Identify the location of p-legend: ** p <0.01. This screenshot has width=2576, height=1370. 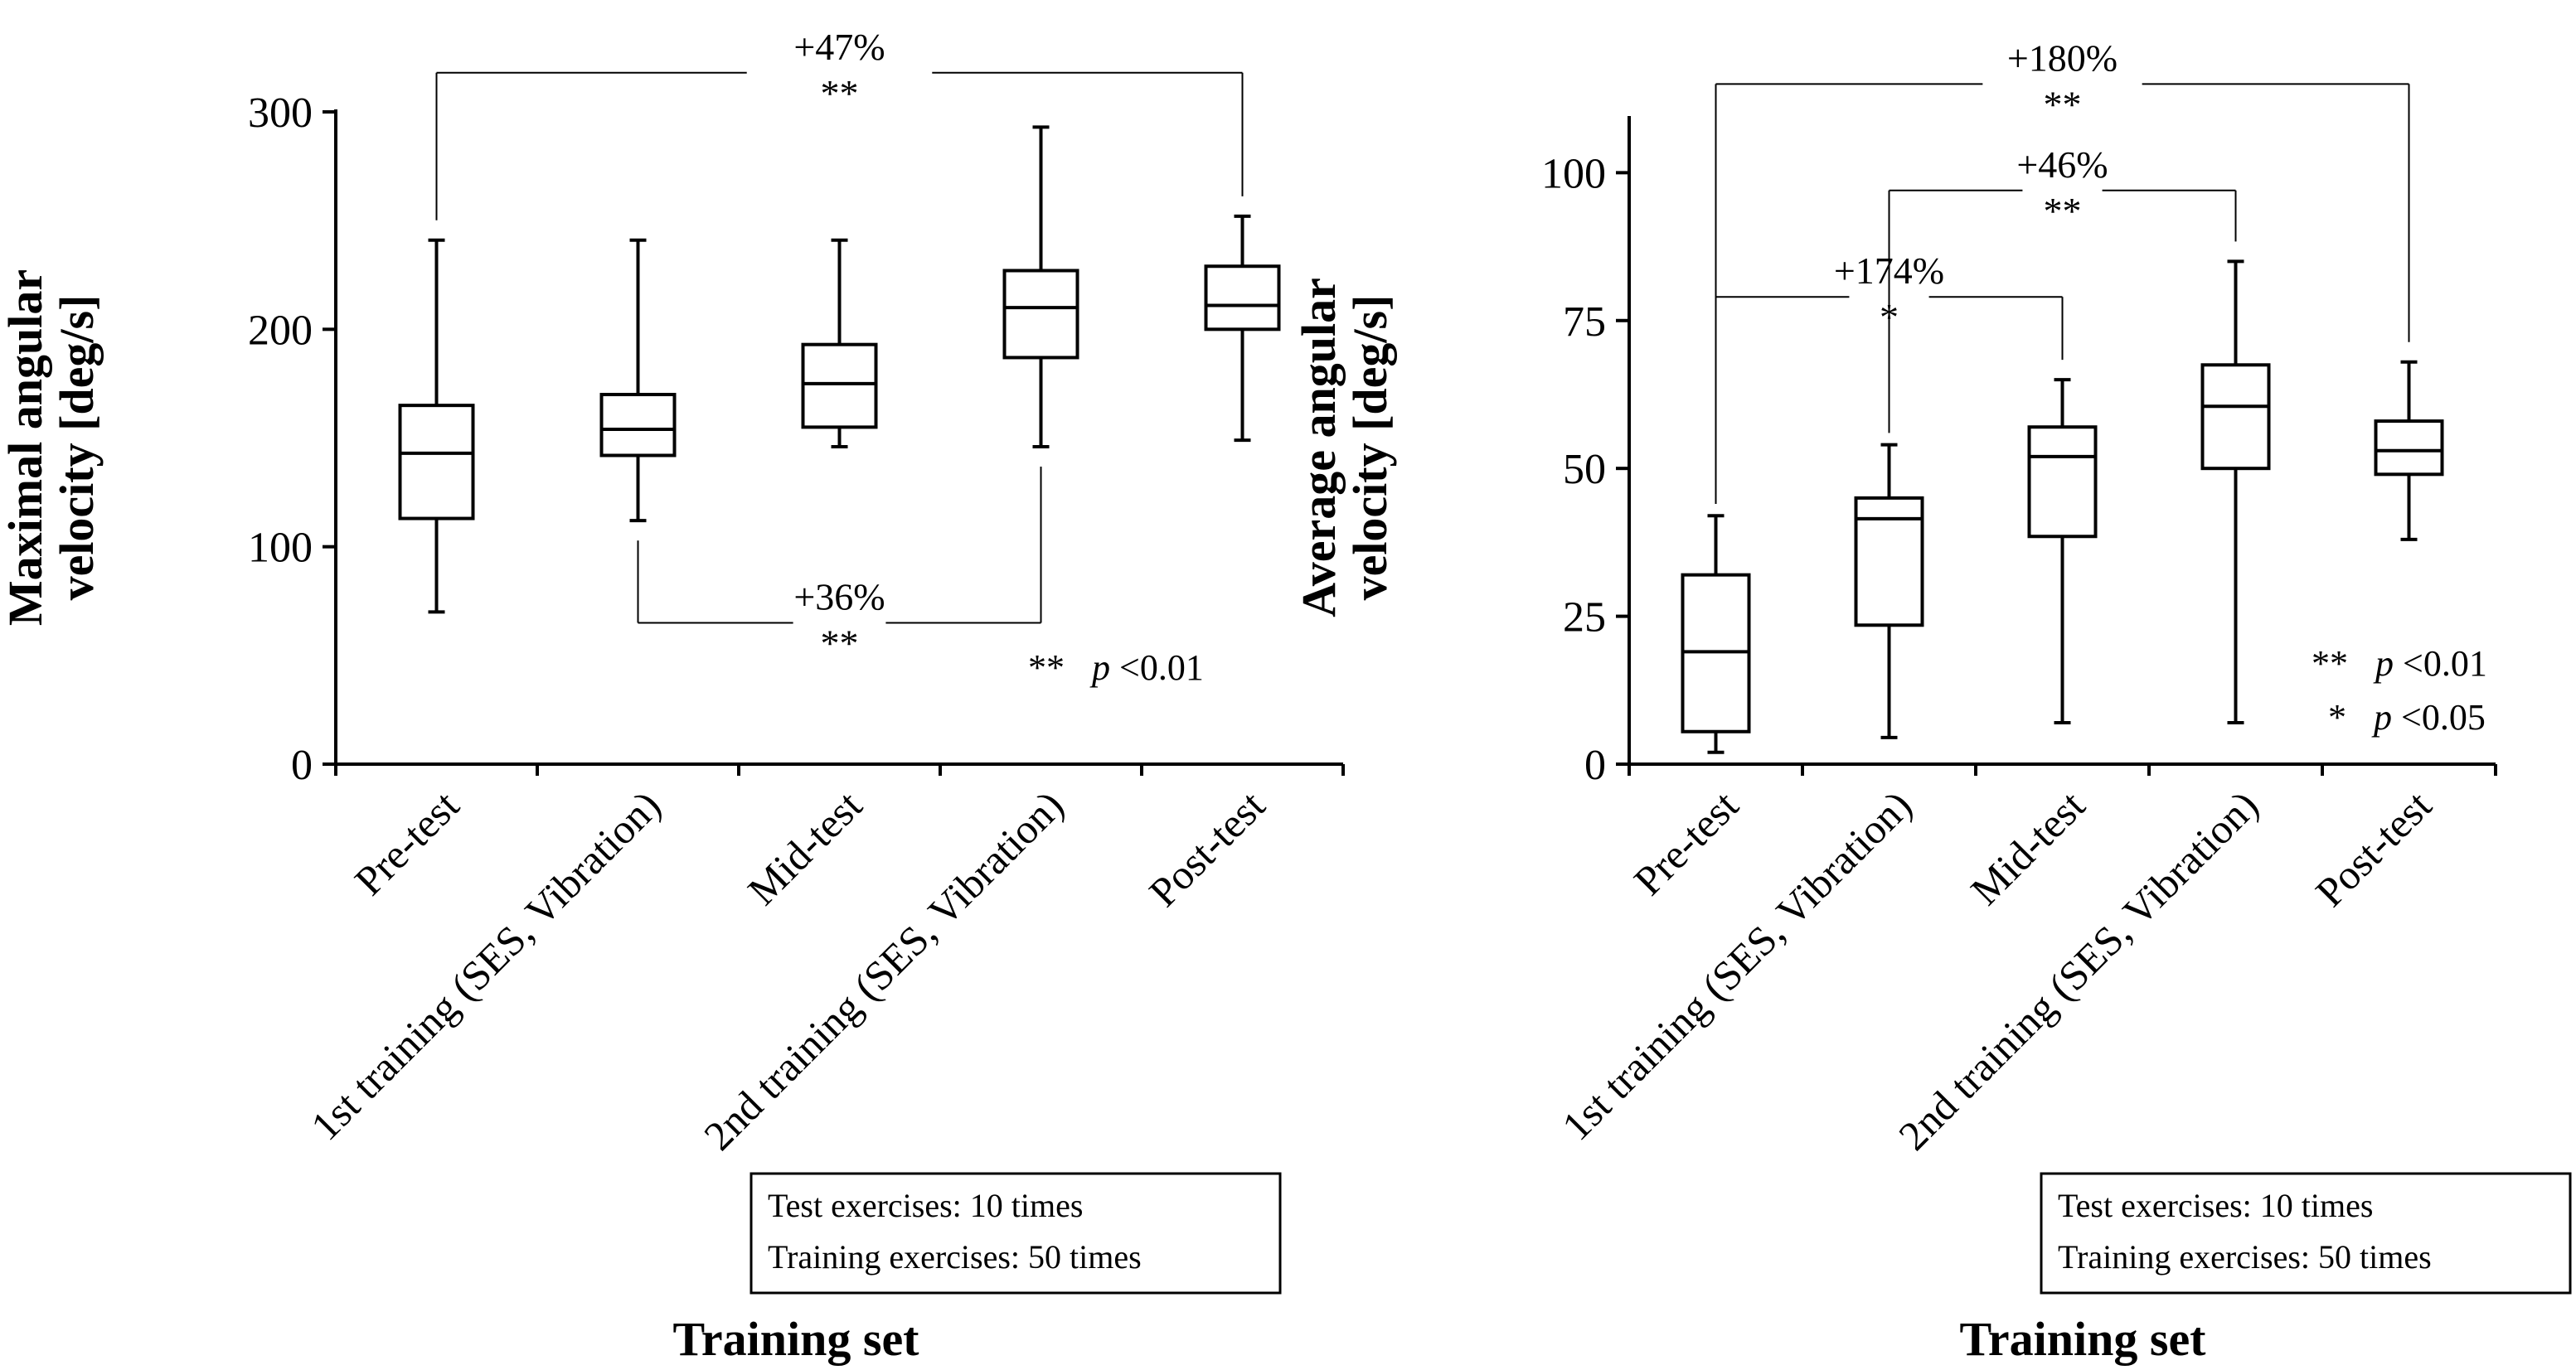
(1116, 667).